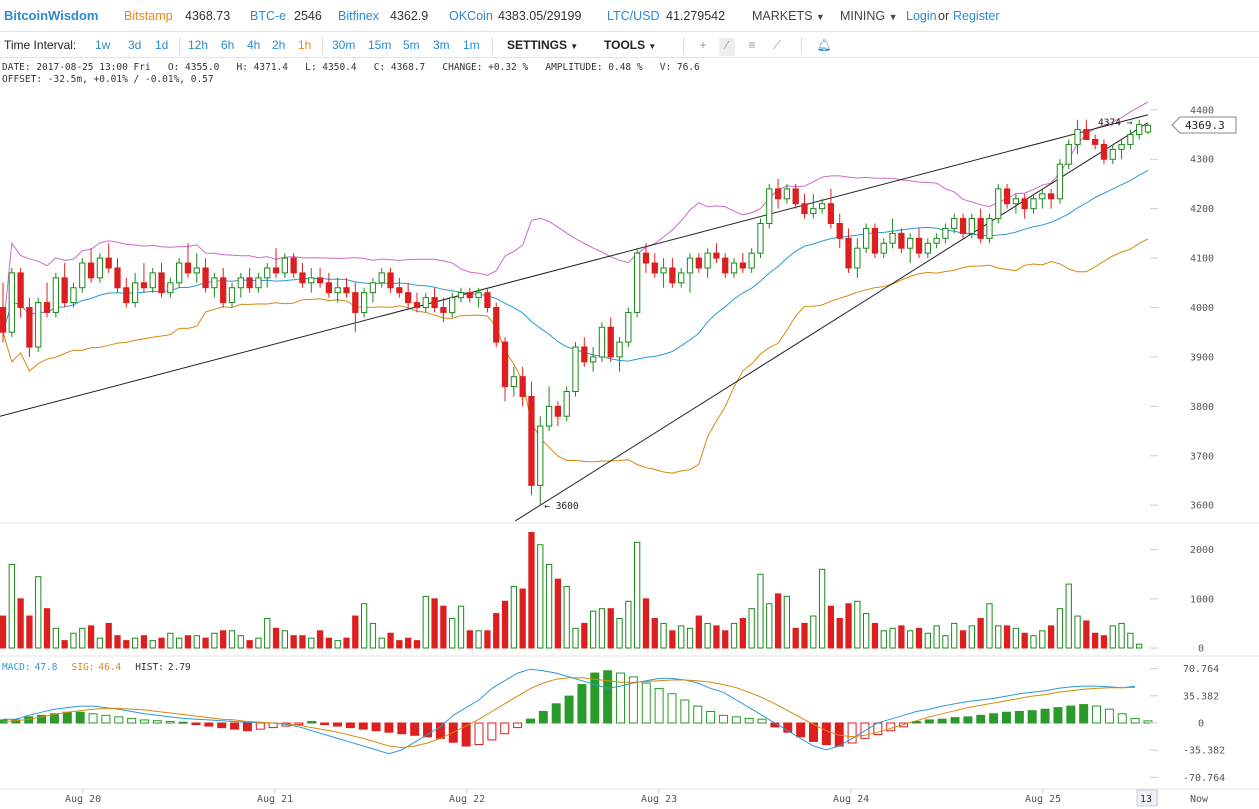 The width and height of the screenshot is (1259, 809). Describe the element at coordinates (630, 46) in the screenshot. I see `tools-menu: TOOLS ▼` at that location.